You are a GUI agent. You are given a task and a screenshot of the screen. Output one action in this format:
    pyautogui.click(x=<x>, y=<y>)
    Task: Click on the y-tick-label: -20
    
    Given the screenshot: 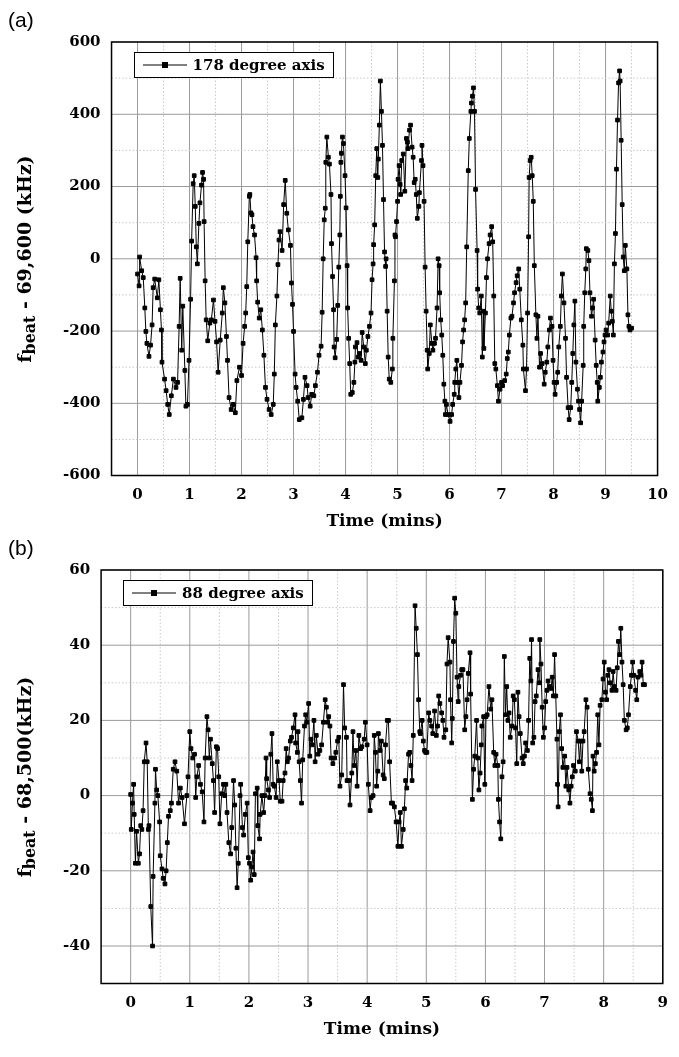 What is the action you would take?
    pyautogui.click(x=76, y=869)
    